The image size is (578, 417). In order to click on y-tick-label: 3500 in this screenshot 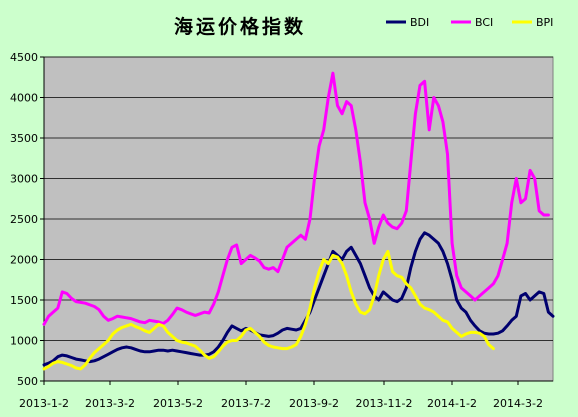, I will do `click(24, 138)`.